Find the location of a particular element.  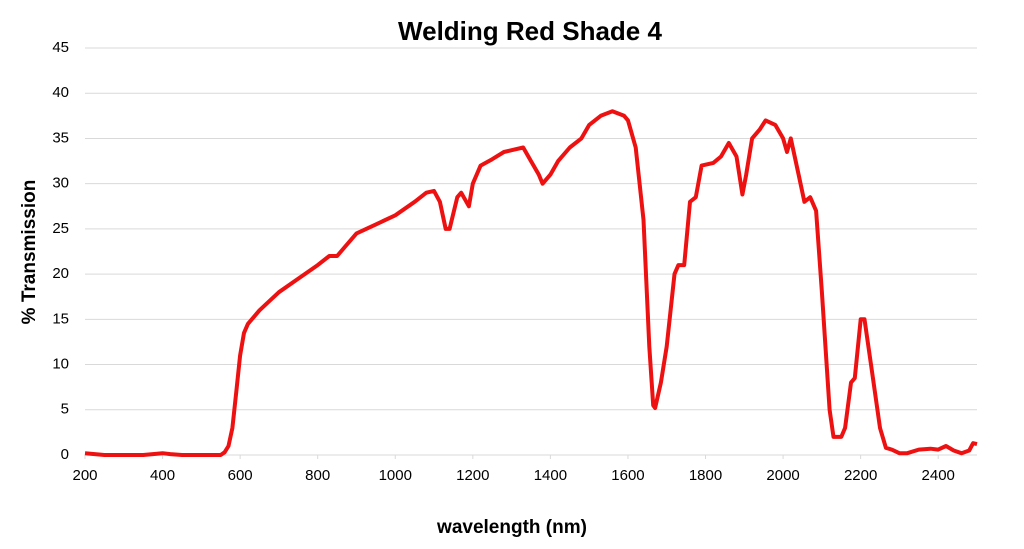

y-tick-label: 25 is located at coordinates (60, 228).